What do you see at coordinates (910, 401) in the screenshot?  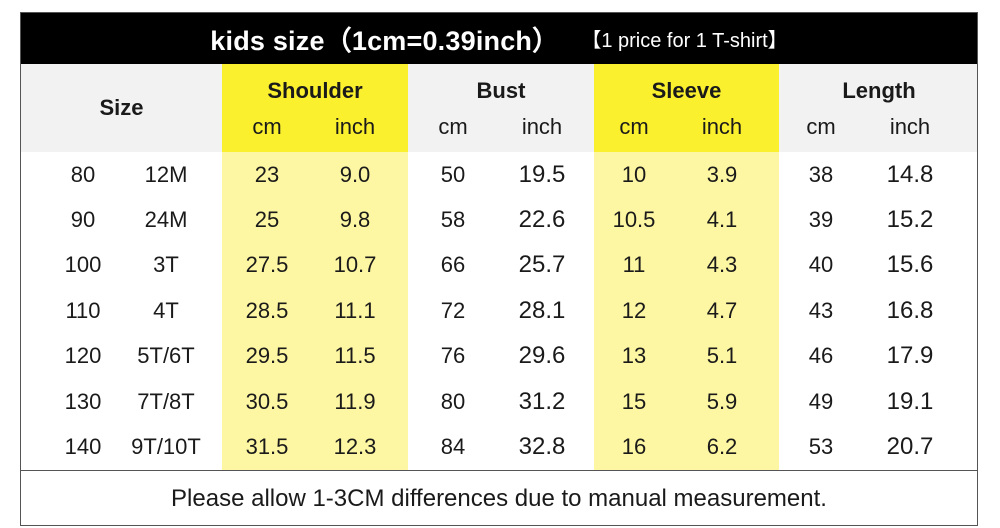 I see `table-cell: 19.1` at bounding box center [910, 401].